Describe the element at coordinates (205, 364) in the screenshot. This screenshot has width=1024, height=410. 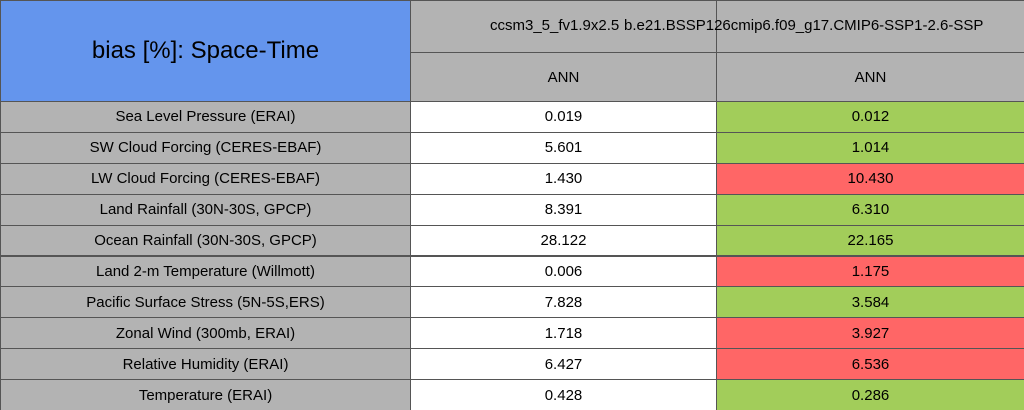
I see `row-label: Relative Humidity (ERAI)` at that location.